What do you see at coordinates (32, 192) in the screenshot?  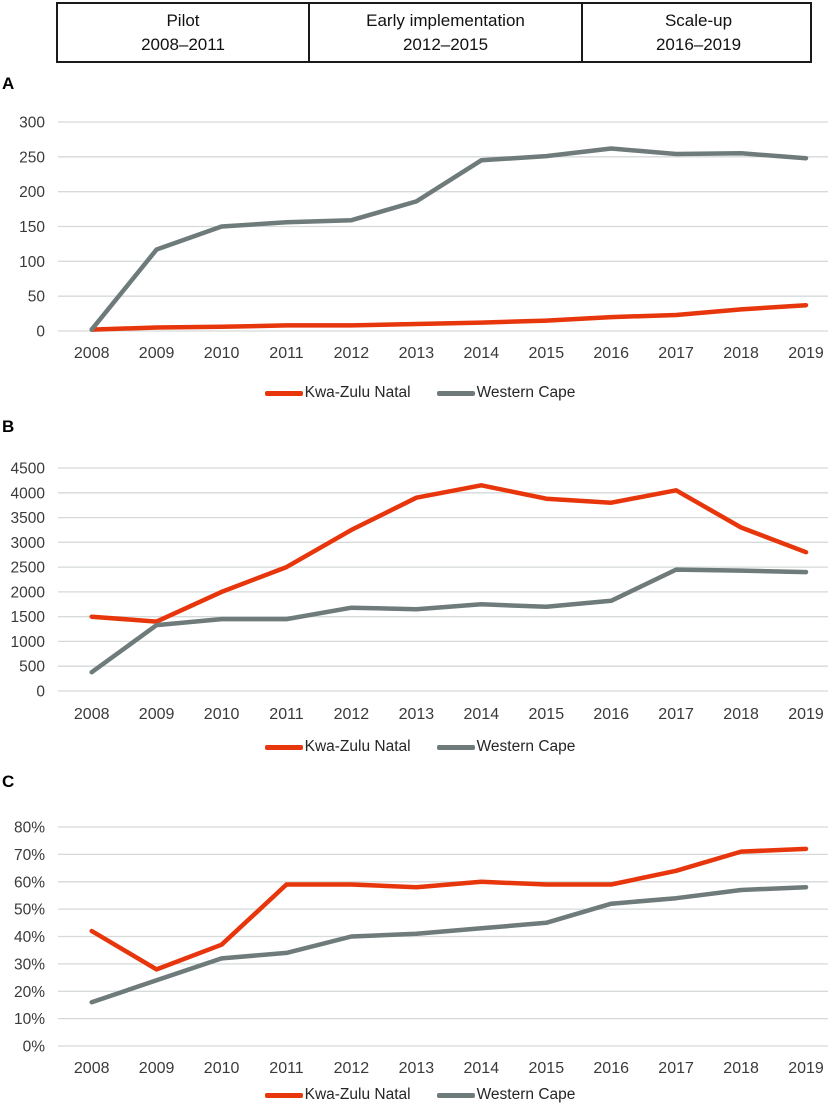 I see `svg-text: 200` at bounding box center [32, 192].